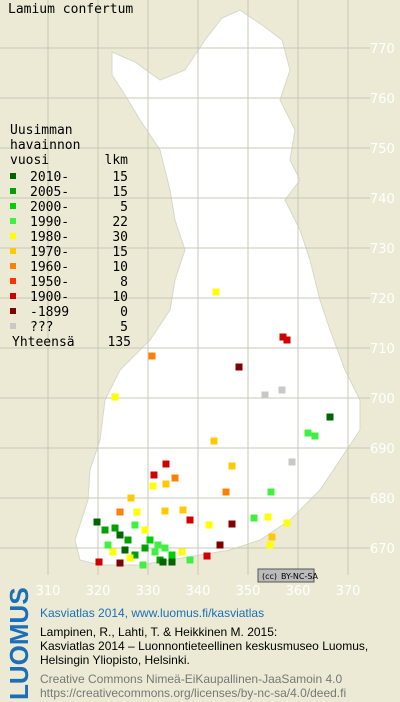 The height and width of the screenshot is (702, 400). What do you see at coordinates (348, 591) in the screenshot?
I see `x-grid-label: 370` at bounding box center [348, 591].